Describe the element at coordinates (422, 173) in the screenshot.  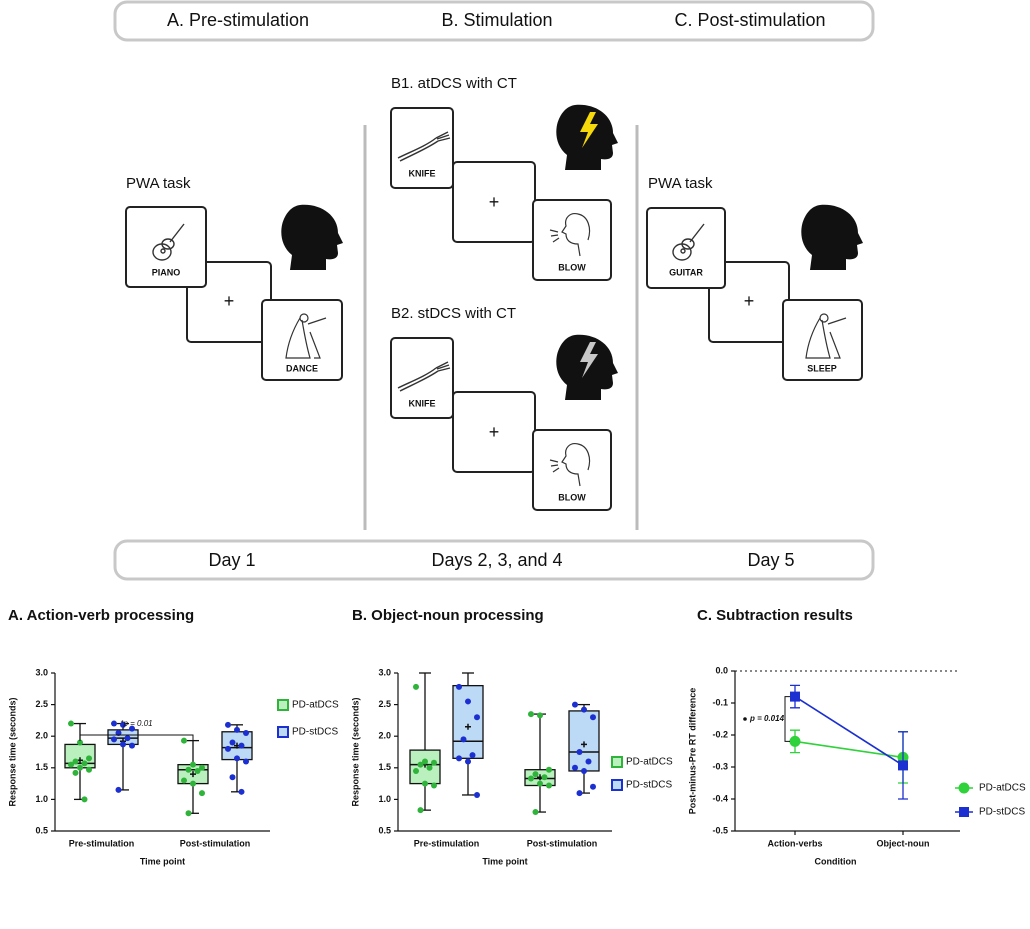
I see `card-label: KNIFE` at that location.